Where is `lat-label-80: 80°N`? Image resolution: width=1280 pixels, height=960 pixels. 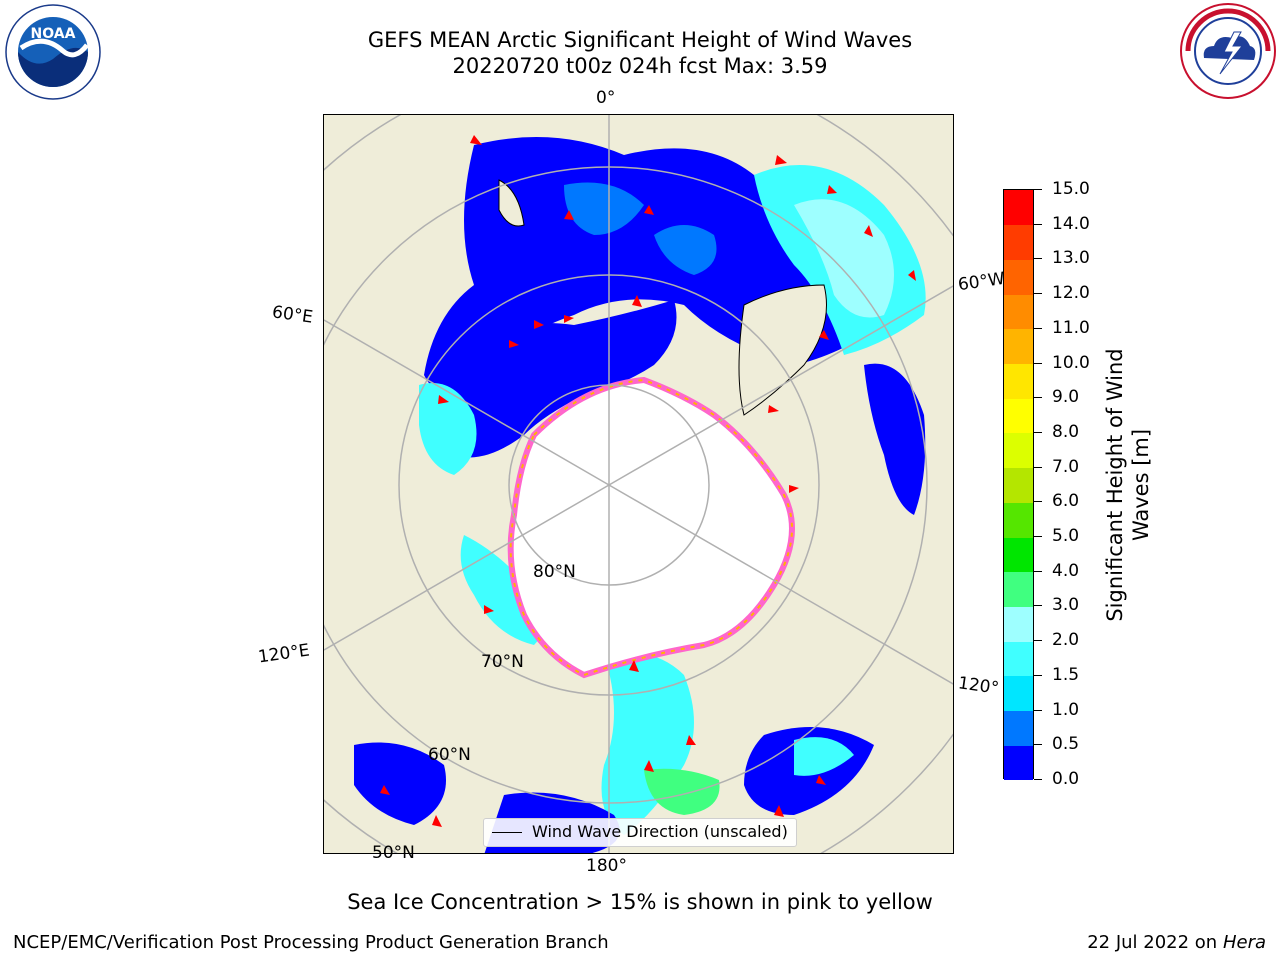 lat-label-80: 80°N is located at coordinates (554, 572).